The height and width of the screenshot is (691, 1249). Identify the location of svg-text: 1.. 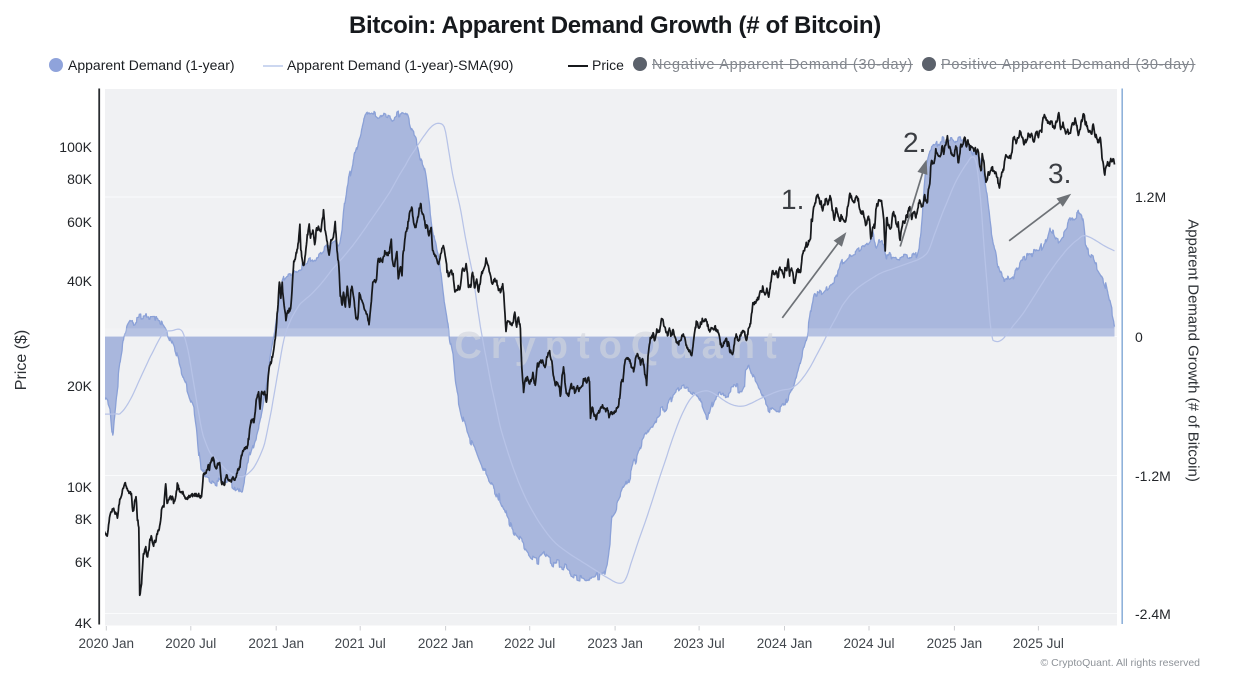
(792, 199).